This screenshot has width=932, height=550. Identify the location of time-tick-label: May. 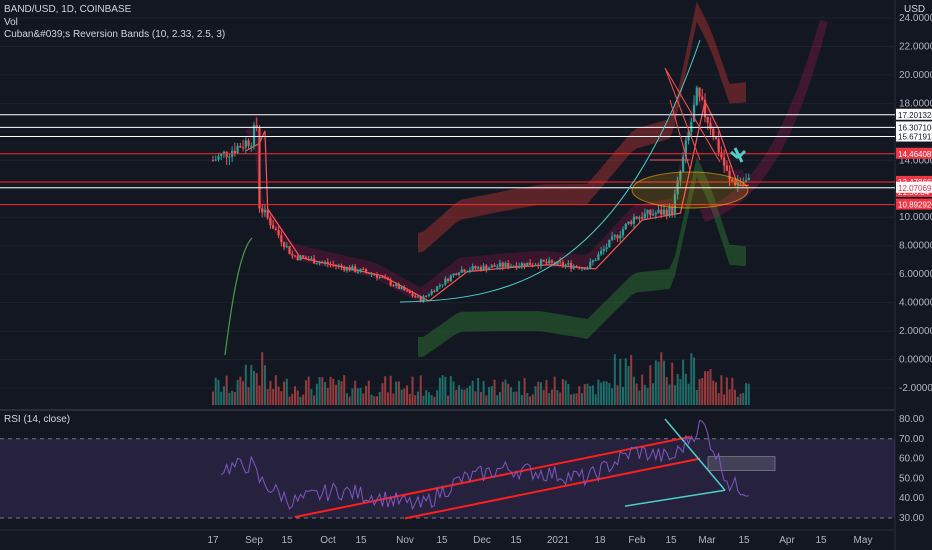
(863, 540).